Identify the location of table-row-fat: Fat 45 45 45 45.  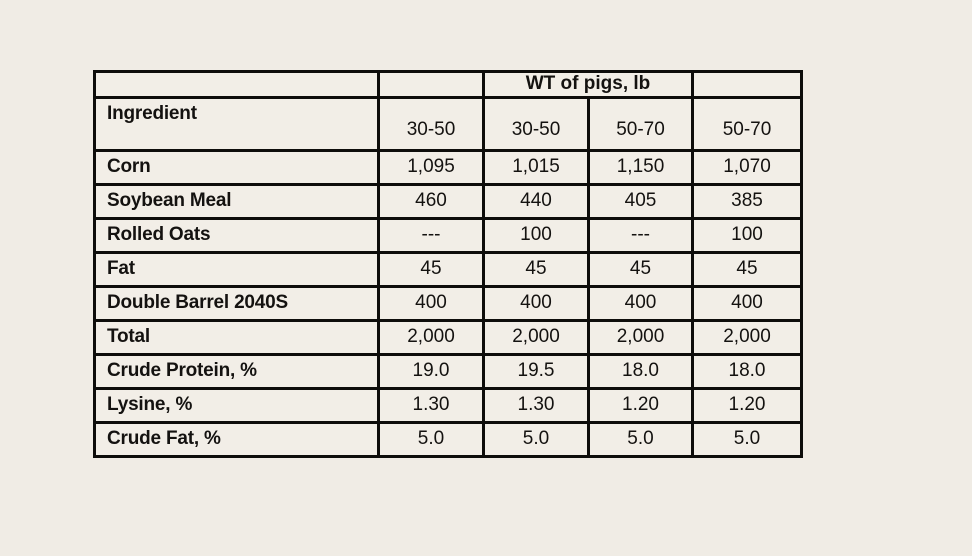
(448, 269).